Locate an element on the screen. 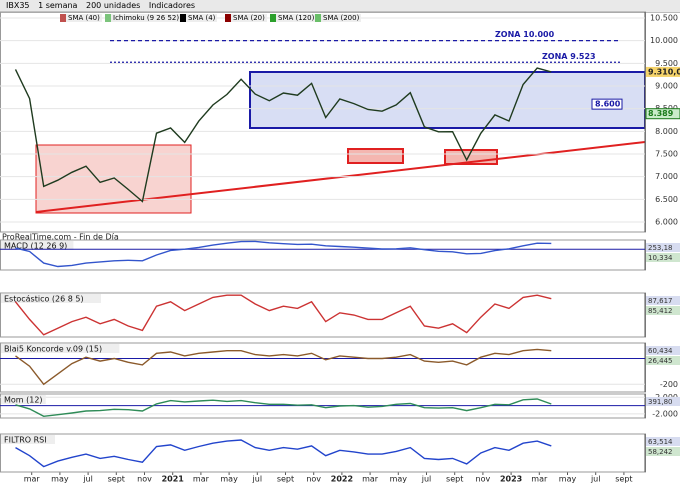  annotation: ZONA 9.523 is located at coordinates (569, 56).